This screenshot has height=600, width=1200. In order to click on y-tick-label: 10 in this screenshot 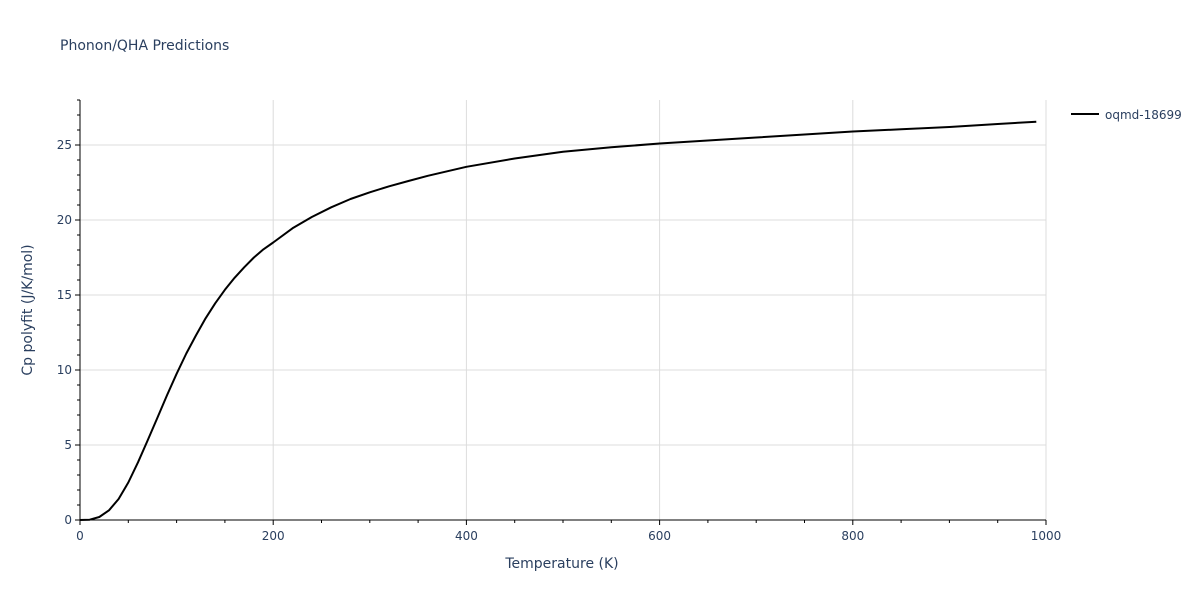, I will do `click(64, 370)`.